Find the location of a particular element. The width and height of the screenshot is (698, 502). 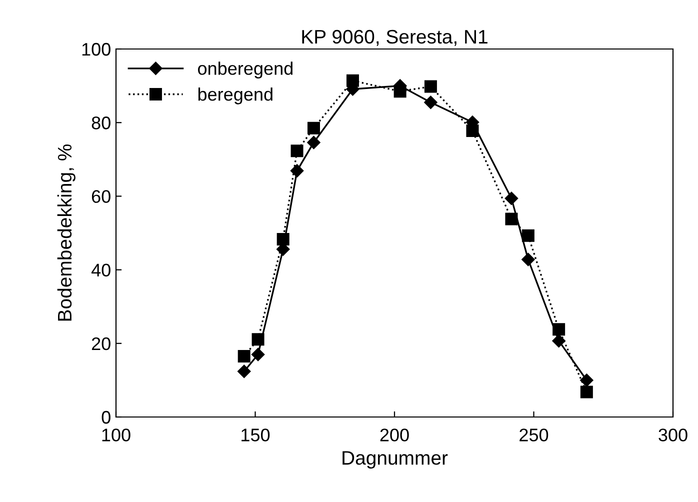

x-tick-label: 100 is located at coordinates (116, 435).